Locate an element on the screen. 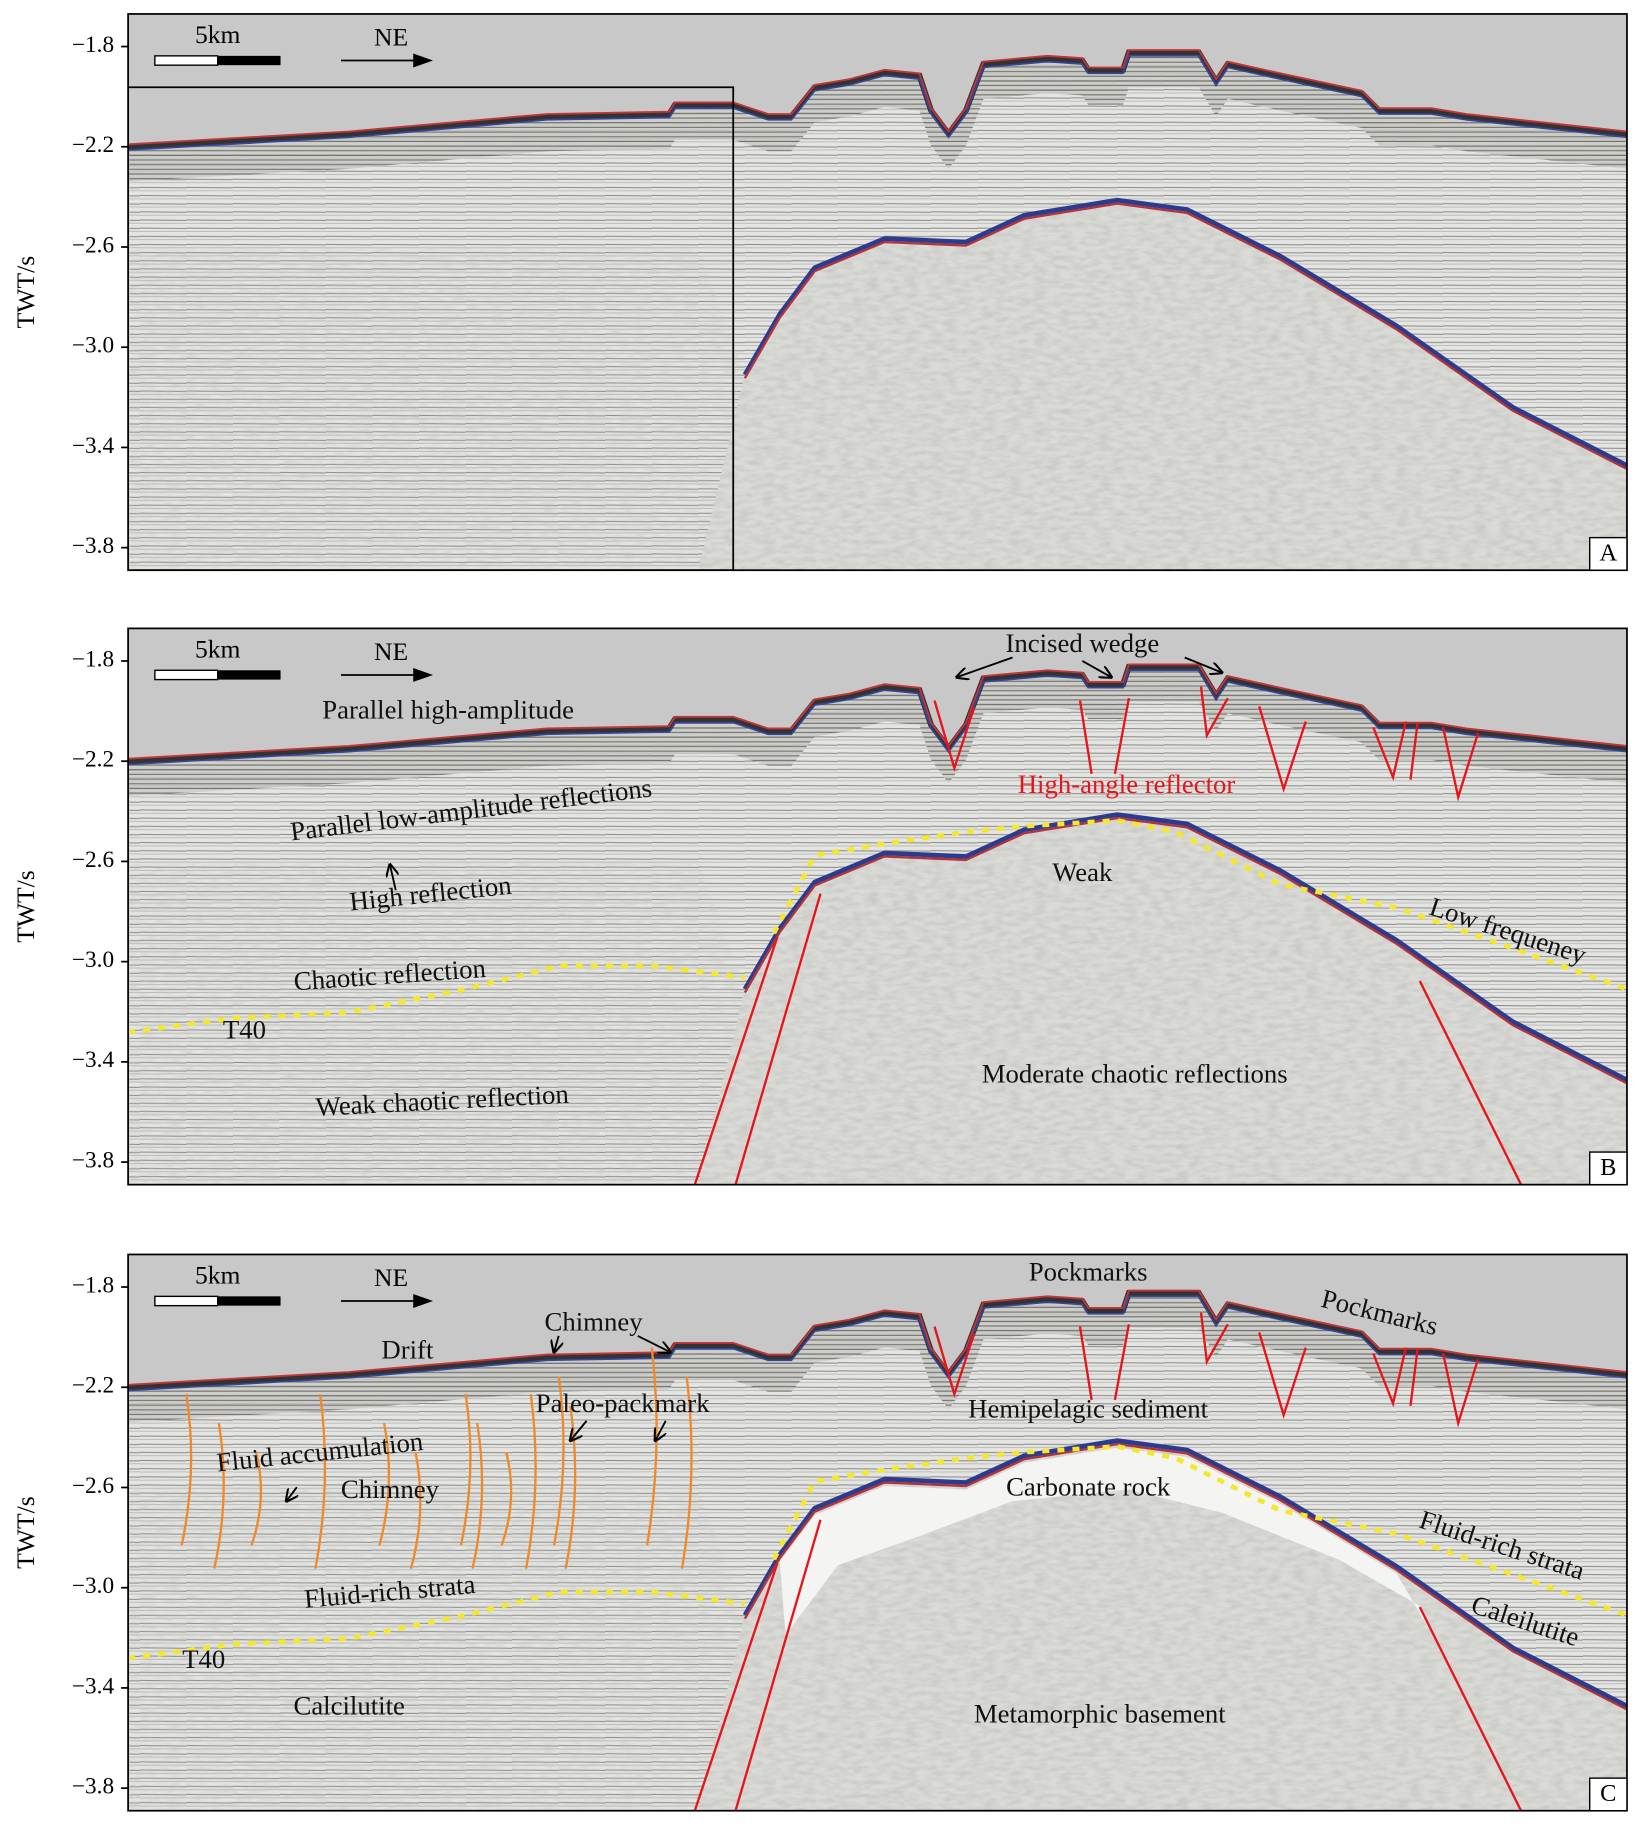 The width and height of the screenshot is (1641, 1827). y-tick-label: −3.4 is located at coordinates (93, 1686).